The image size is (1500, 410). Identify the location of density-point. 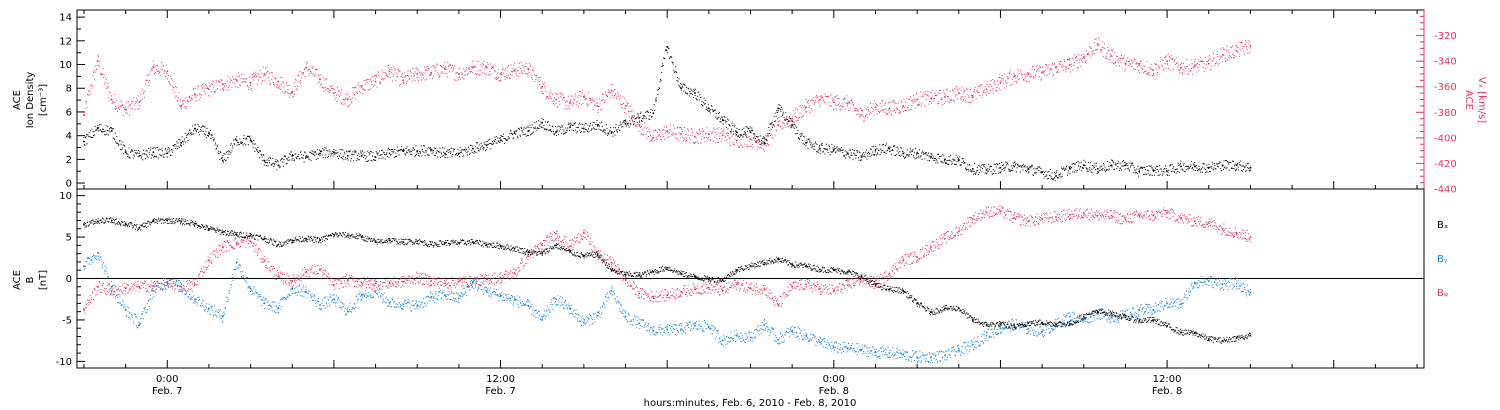
(764, 142).